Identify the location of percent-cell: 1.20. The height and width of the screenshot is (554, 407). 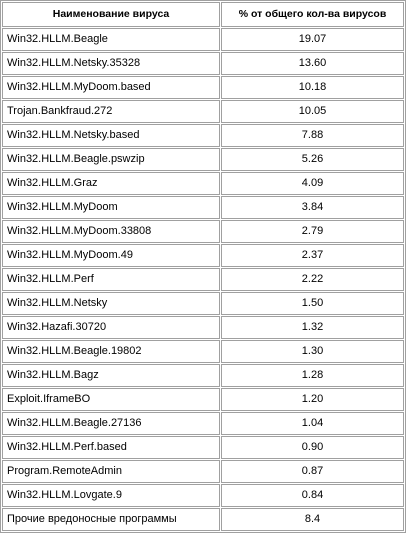
(312, 399).